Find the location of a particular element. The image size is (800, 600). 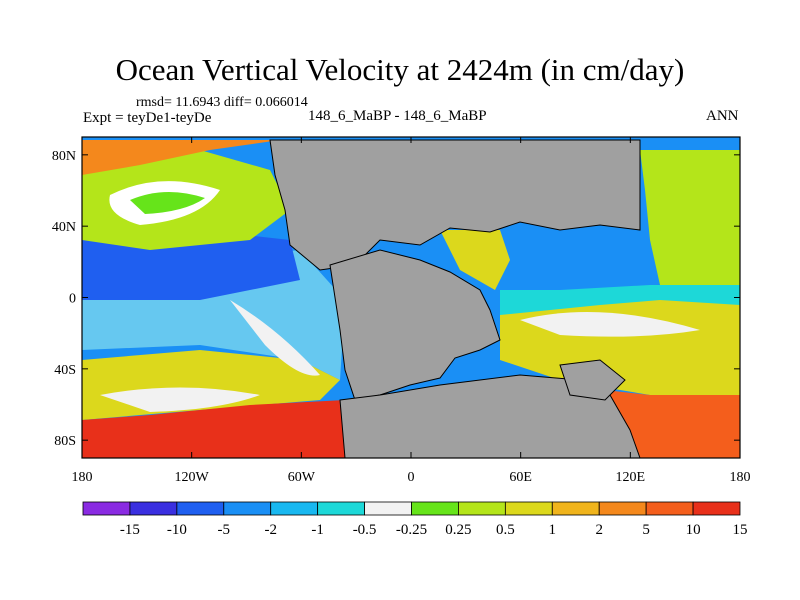

colorbar-label: -5 is located at coordinates (224, 530).